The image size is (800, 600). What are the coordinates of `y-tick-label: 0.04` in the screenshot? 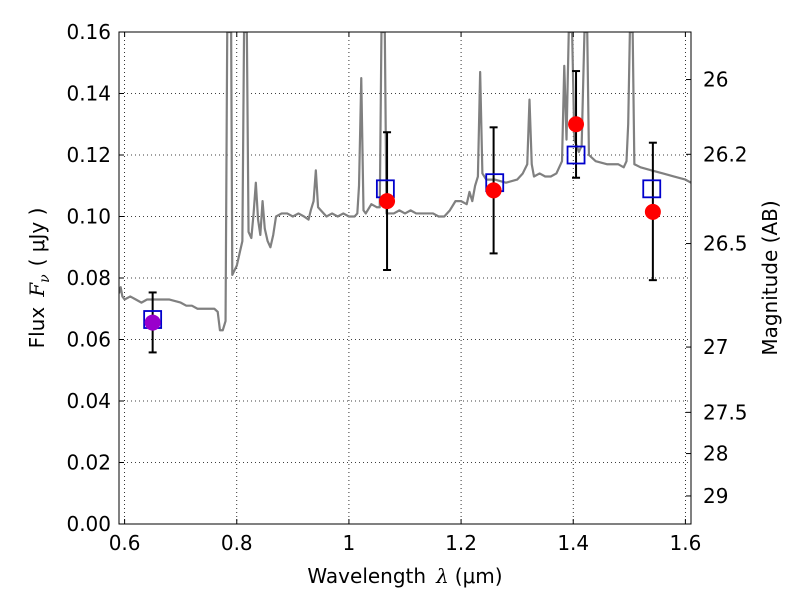 It's located at (88, 401).